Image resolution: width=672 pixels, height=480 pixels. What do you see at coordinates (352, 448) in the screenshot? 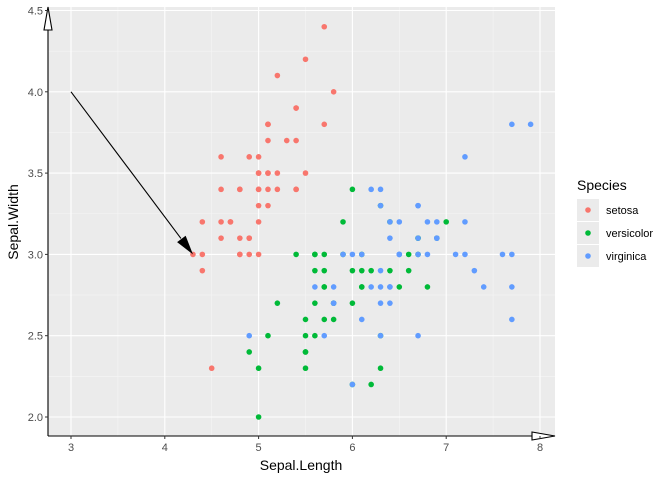
I see `x-tick-label: 6` at bounding box center [352, 448].